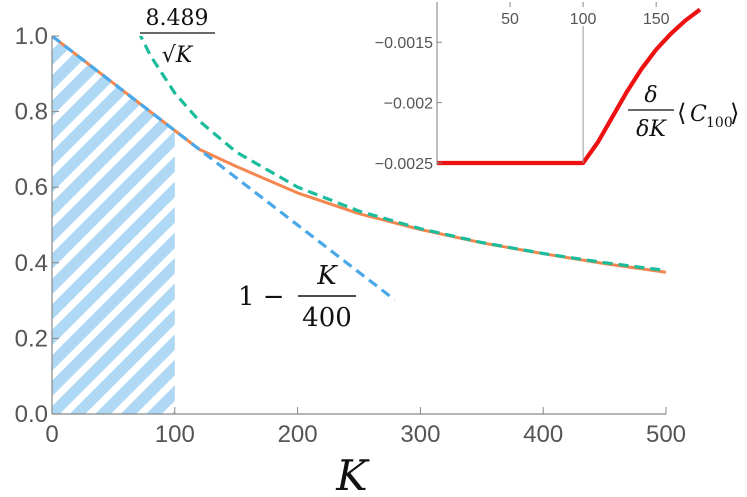  I want to click on y-tick-label: 1.0, so click(31, 36).